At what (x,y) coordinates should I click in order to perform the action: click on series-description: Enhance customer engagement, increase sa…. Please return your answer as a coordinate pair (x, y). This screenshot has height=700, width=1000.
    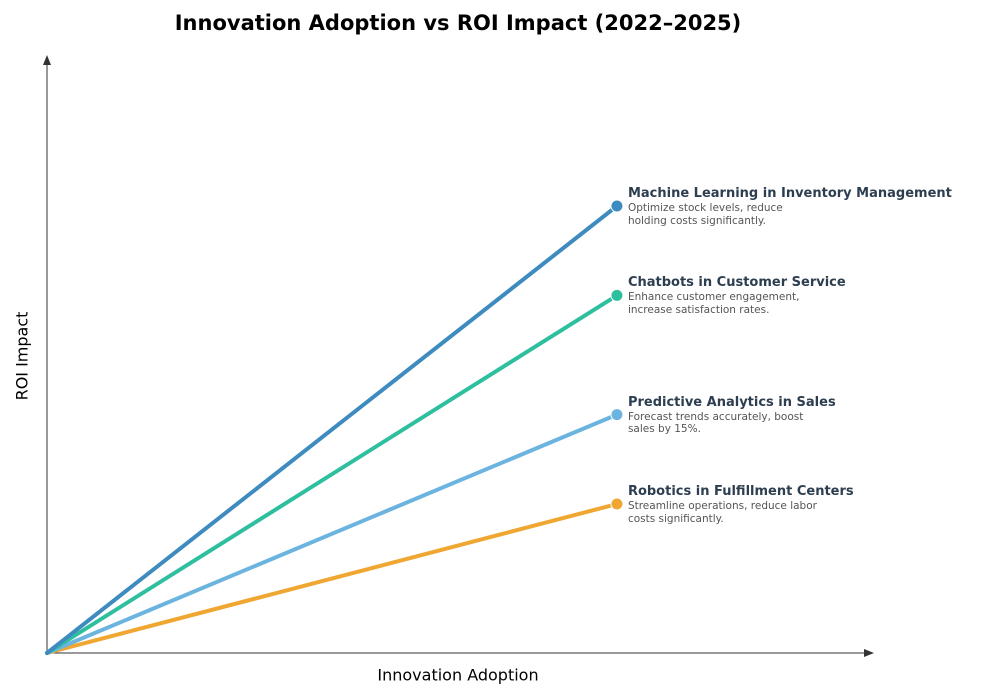
    Looking at the image, I should click on (713, 303).